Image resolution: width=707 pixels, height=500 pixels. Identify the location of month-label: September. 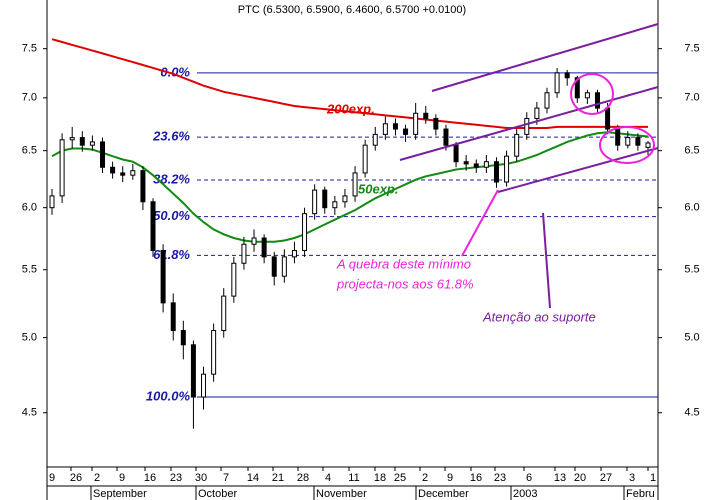
(120, 494).